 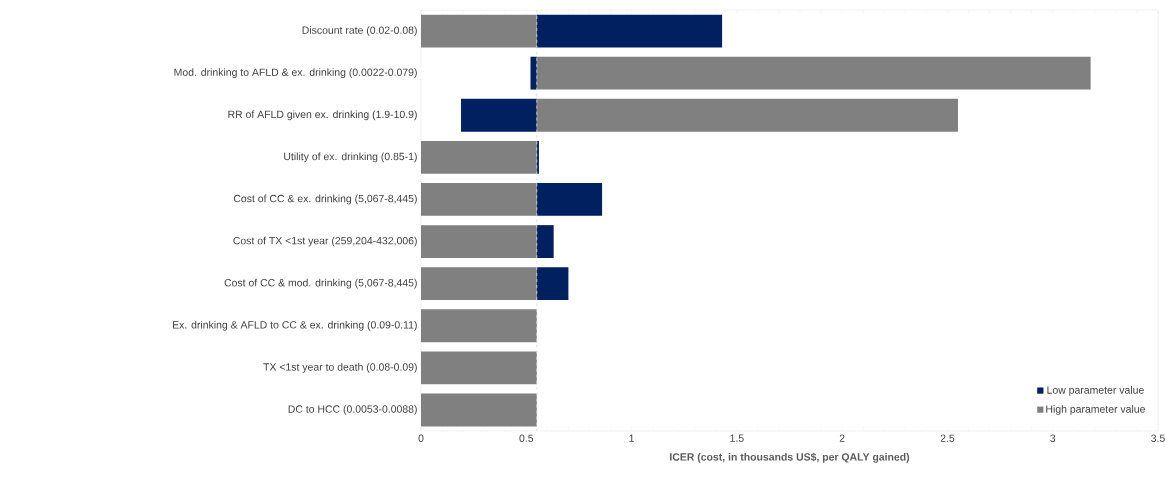 What do you see at coordinates (421, 438) in the screenshot?
I see `x-tick-label: 0` at bounding box center [421, 438].